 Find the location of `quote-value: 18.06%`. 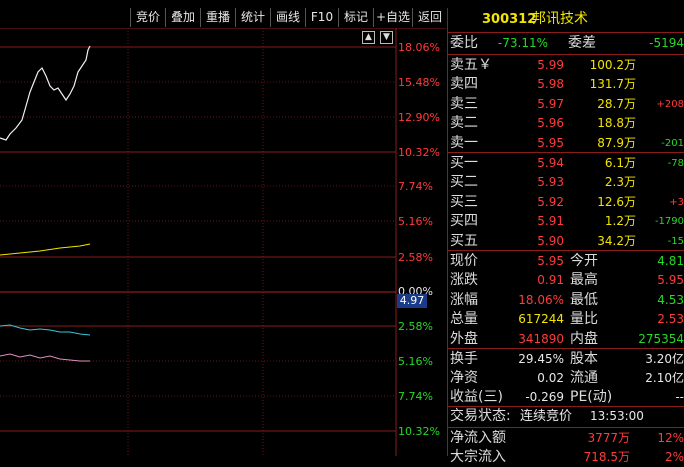

quote-value: 18.06% is located at coordinates (541, 299).